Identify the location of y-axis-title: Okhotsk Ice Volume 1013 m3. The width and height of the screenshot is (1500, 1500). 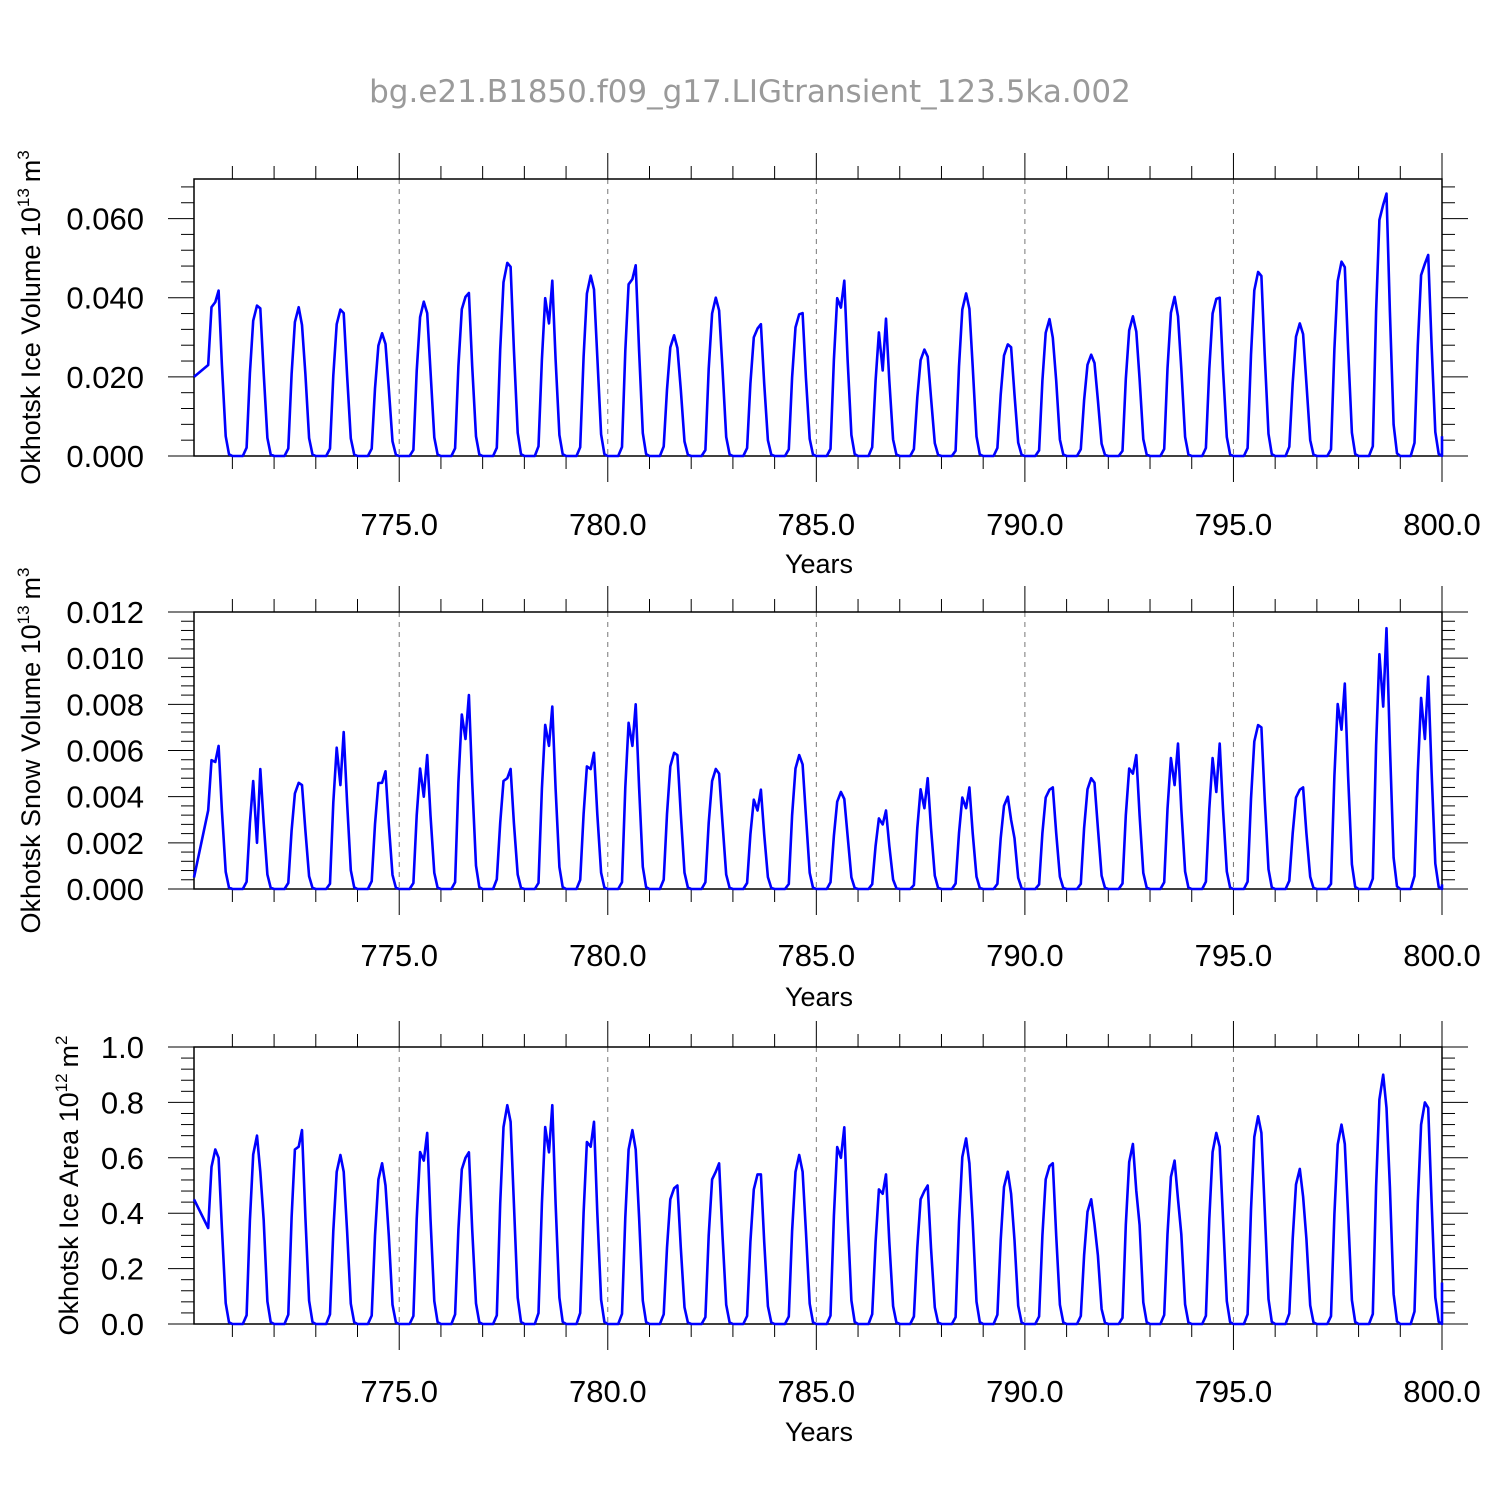
(30, 317).